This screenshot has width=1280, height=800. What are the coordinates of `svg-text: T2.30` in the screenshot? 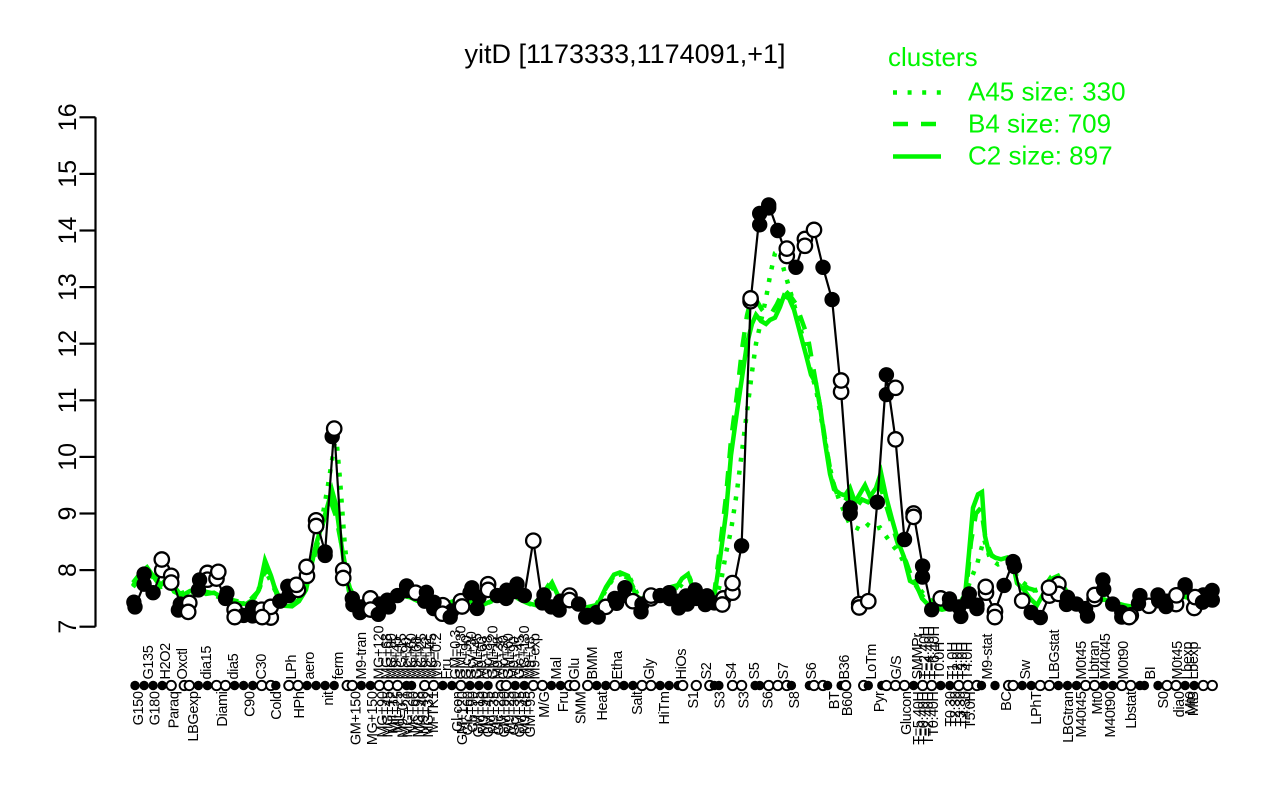 It's located at (956, 708).